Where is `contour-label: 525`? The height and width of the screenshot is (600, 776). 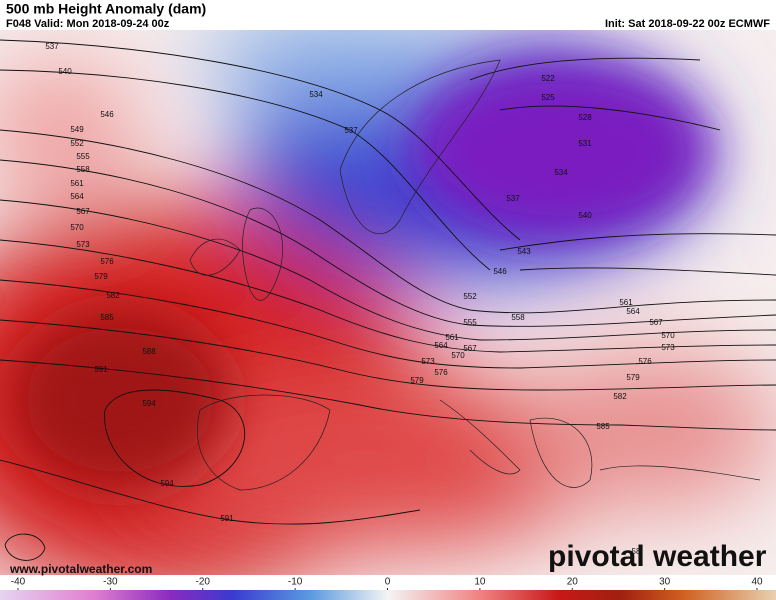
contour-label: 525 is located at coordinates (548, 97).